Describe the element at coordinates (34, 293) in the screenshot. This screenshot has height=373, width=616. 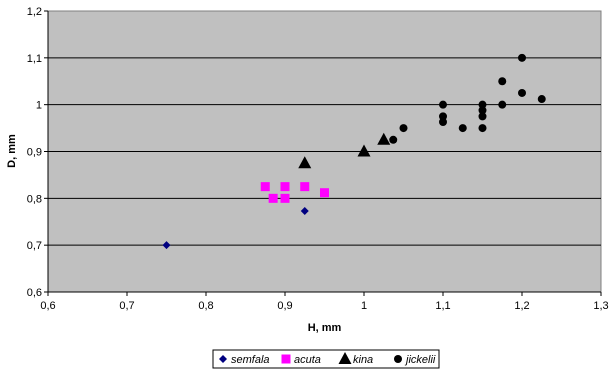
I see `y-tick-label: 0,6` at that location.